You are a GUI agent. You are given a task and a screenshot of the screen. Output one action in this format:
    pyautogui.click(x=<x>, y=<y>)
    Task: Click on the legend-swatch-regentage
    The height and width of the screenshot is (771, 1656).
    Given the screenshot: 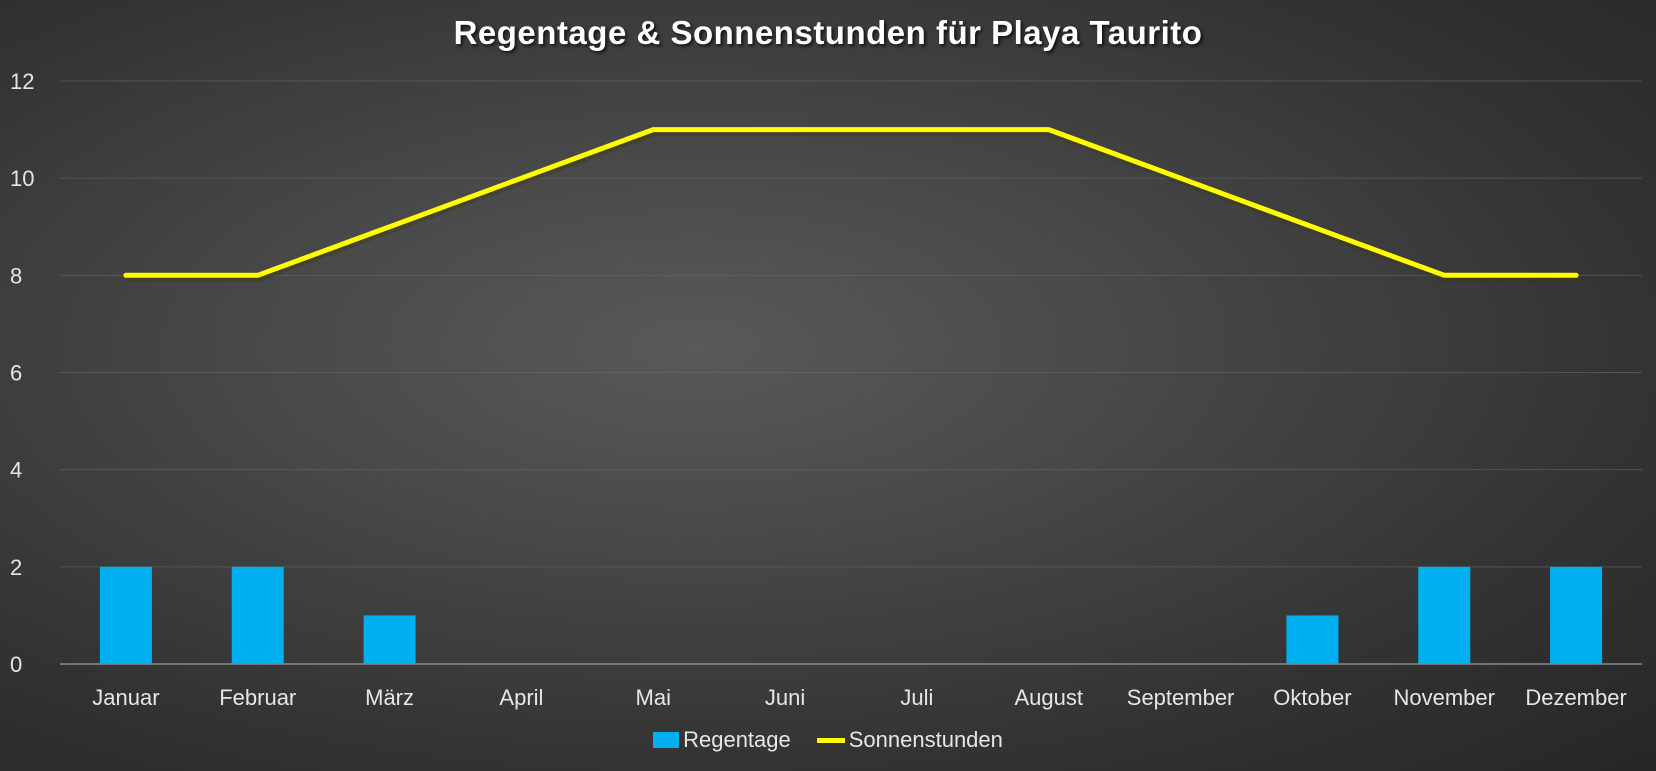 What is the action you would take?
    pyautogui.click(x=666, y=740)
    